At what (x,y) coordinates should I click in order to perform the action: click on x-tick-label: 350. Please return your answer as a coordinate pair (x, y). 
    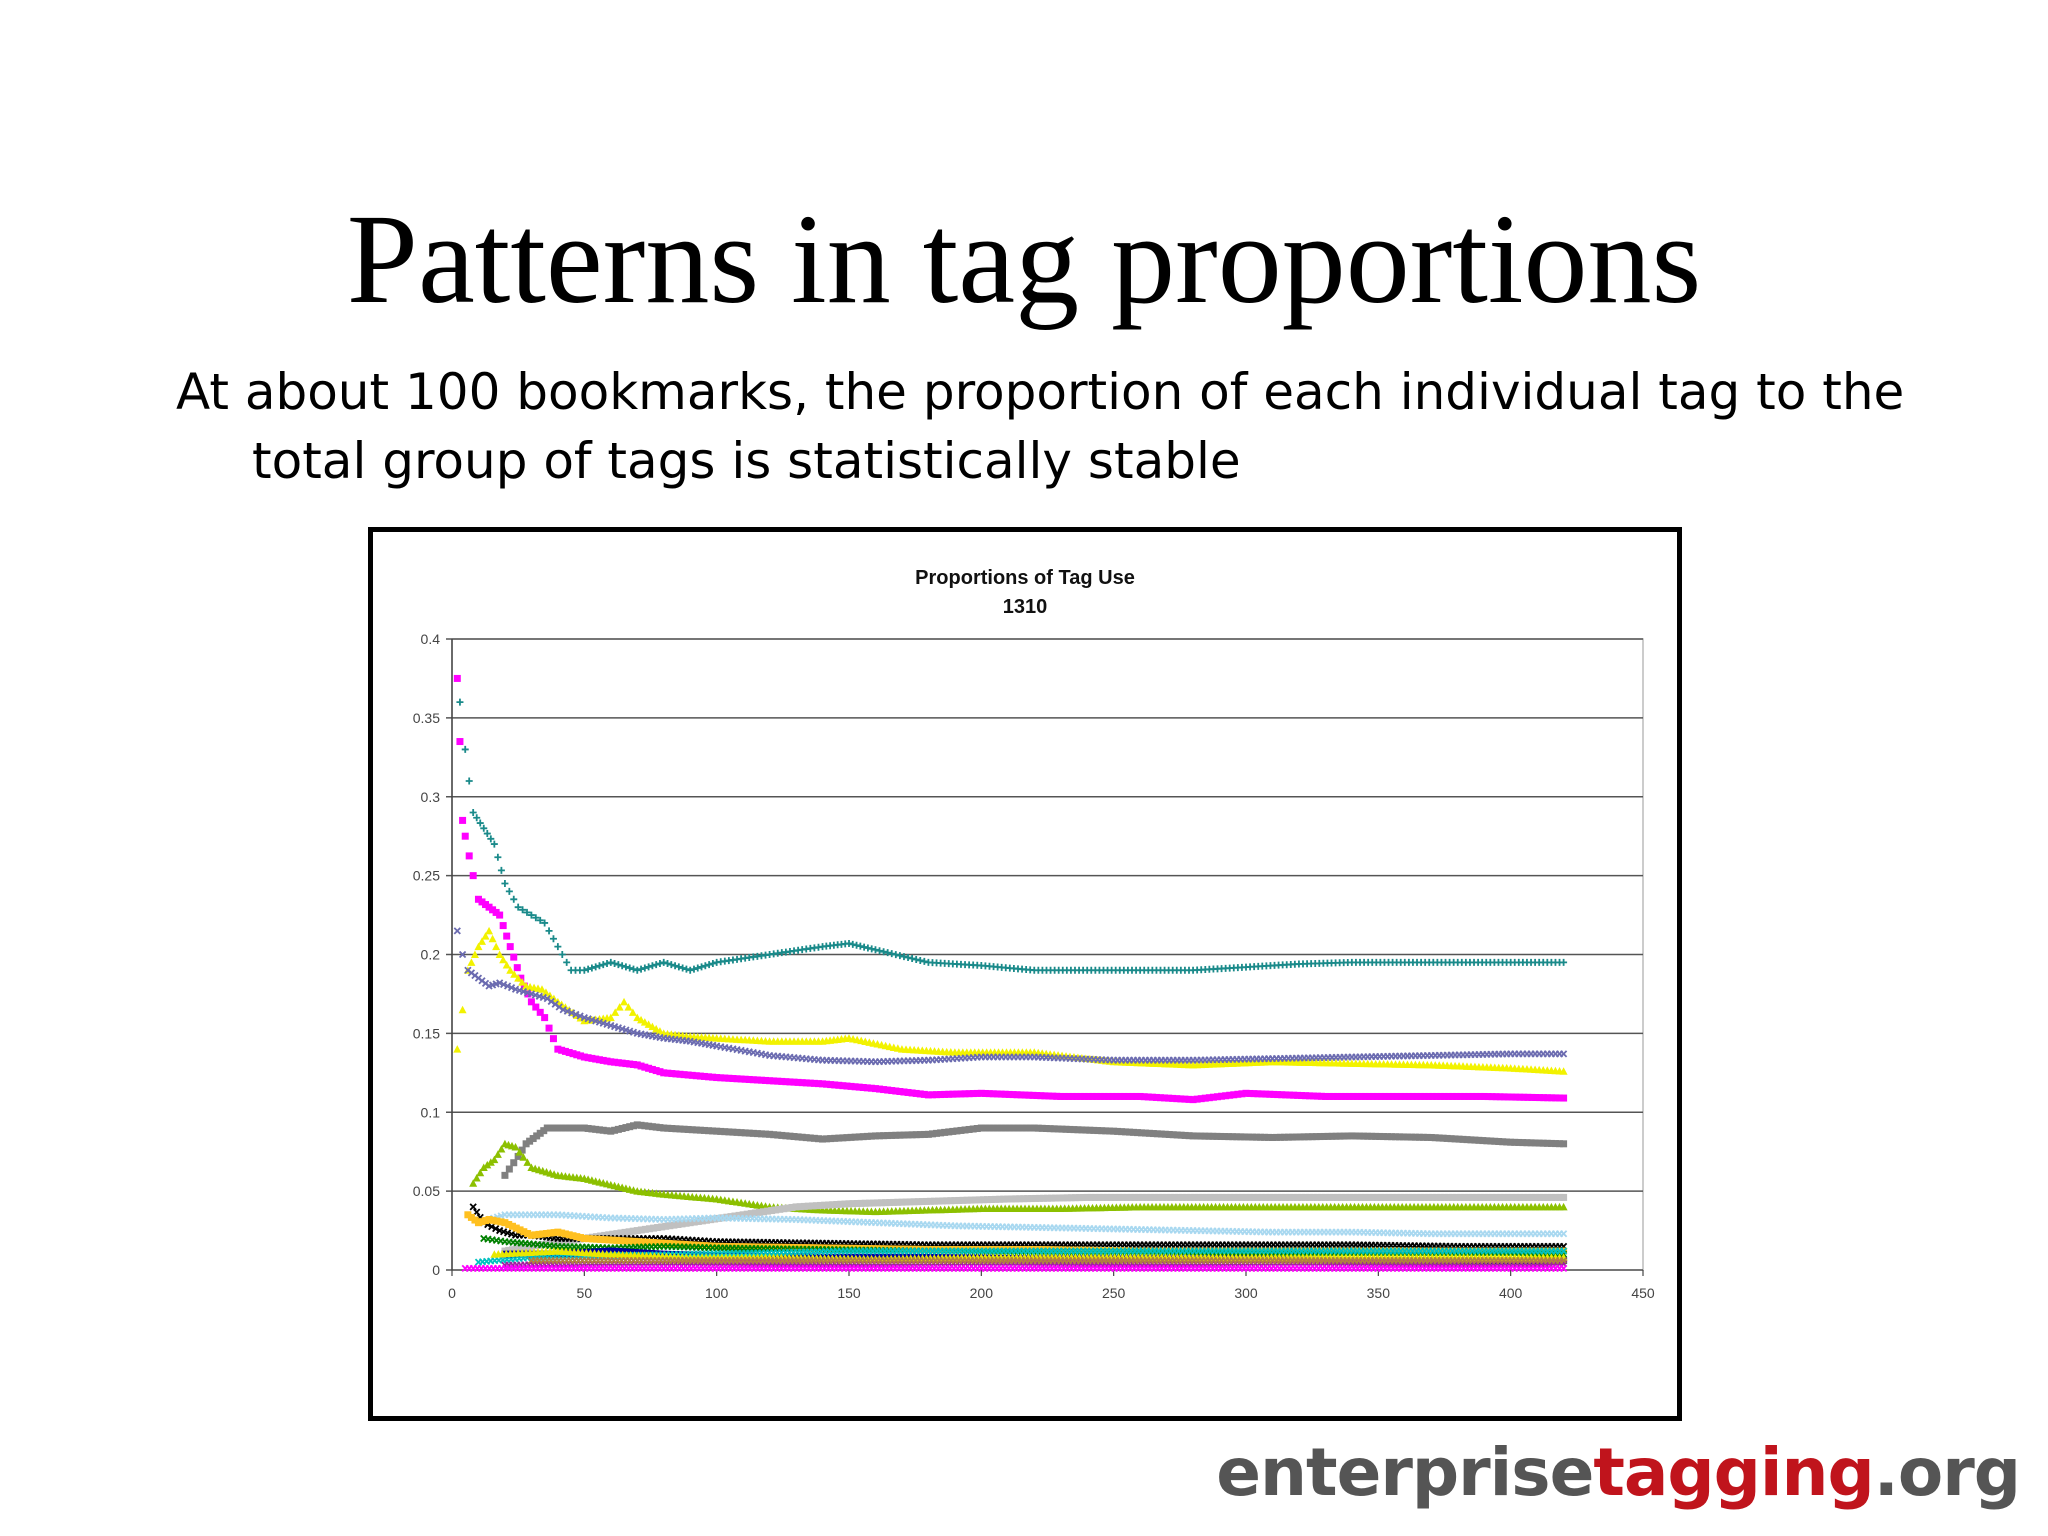
    Looking at the image, I should click on (1379, 1293).